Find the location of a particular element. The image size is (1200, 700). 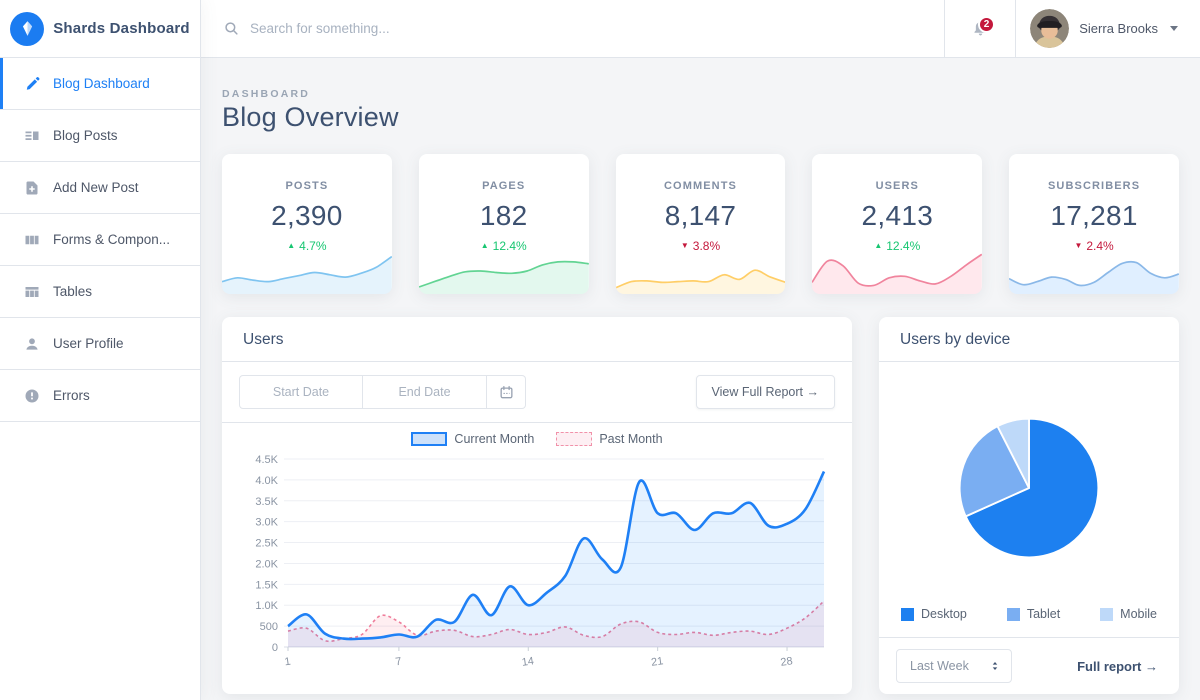

sidebar-item-label: Blog Dashboard is located at coordinates (101, 83).